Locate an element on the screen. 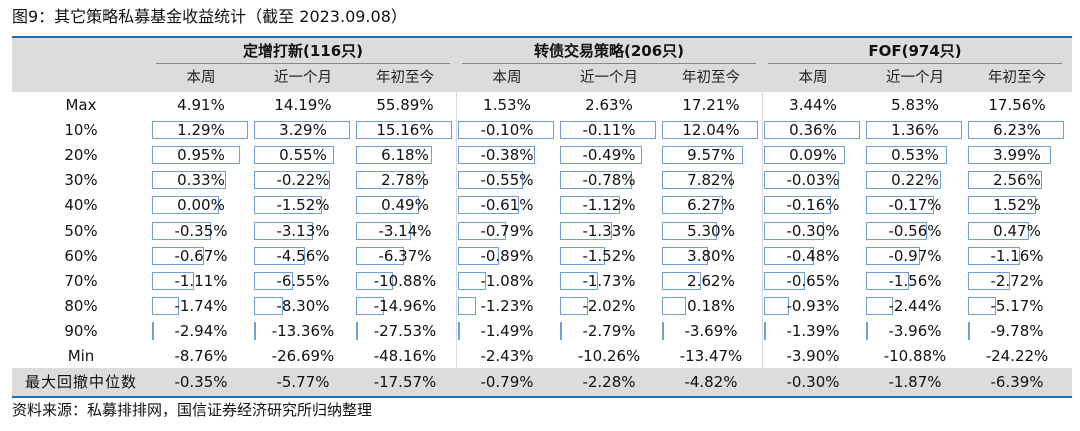  row-label: 40% is located at coordinates (81, 205).